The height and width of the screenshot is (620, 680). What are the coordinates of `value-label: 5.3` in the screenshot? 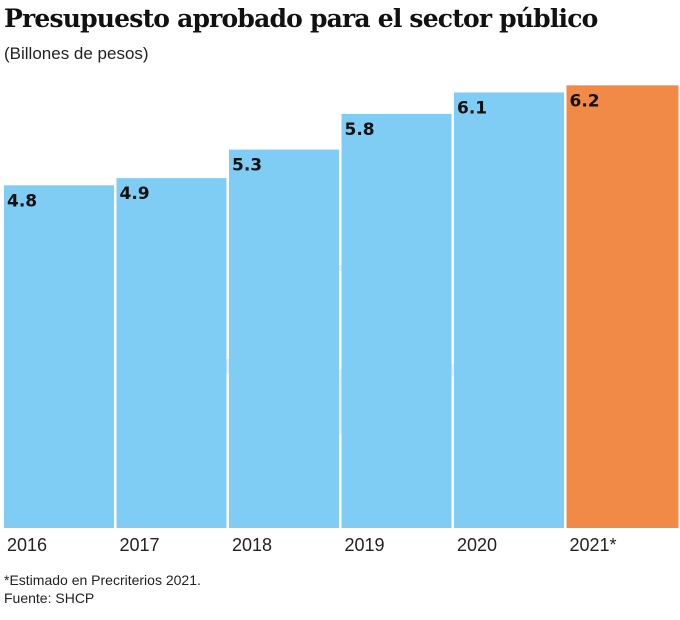 It's located at (247, 166).